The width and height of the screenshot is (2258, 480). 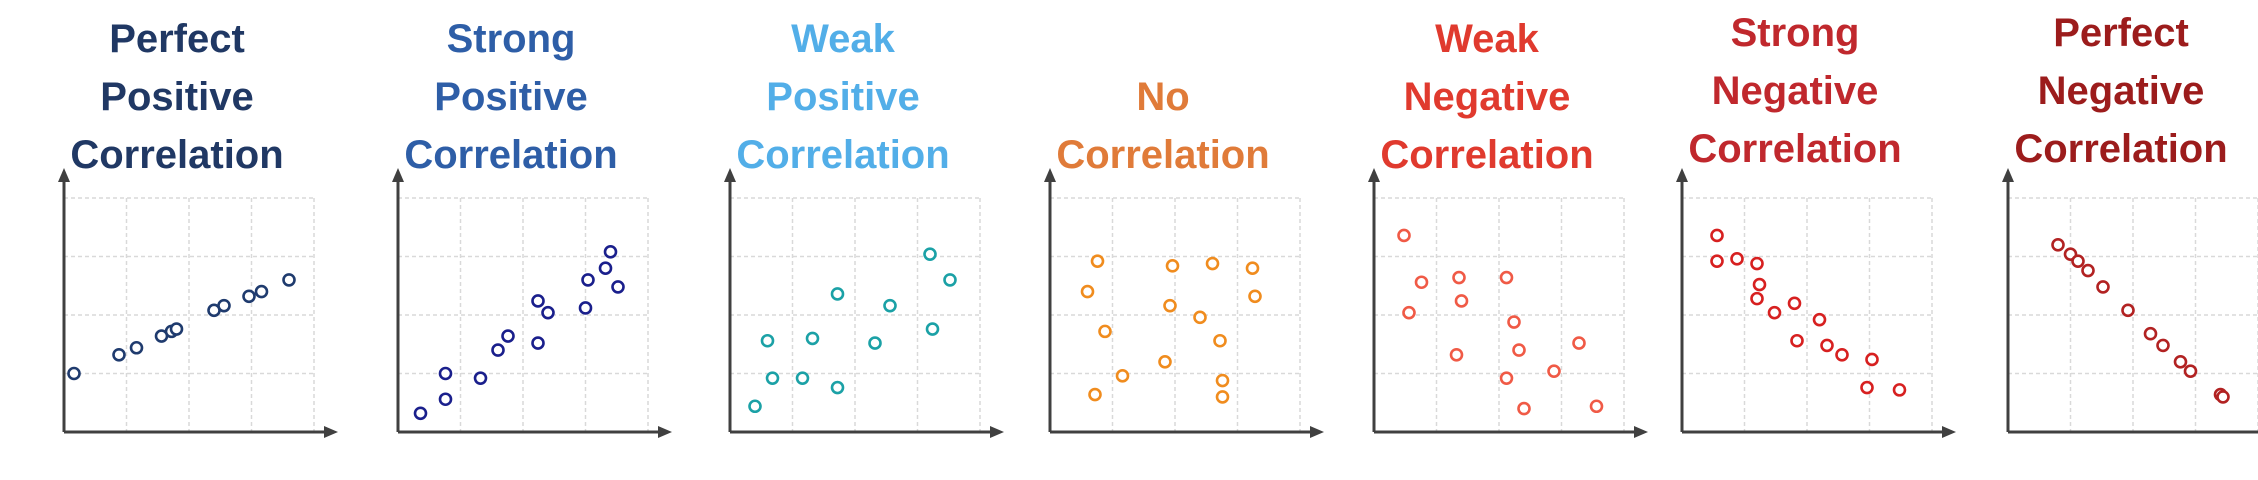 I want to click on chart-panel: Perfect Negative Correlation, so click(x=2112, y=240).